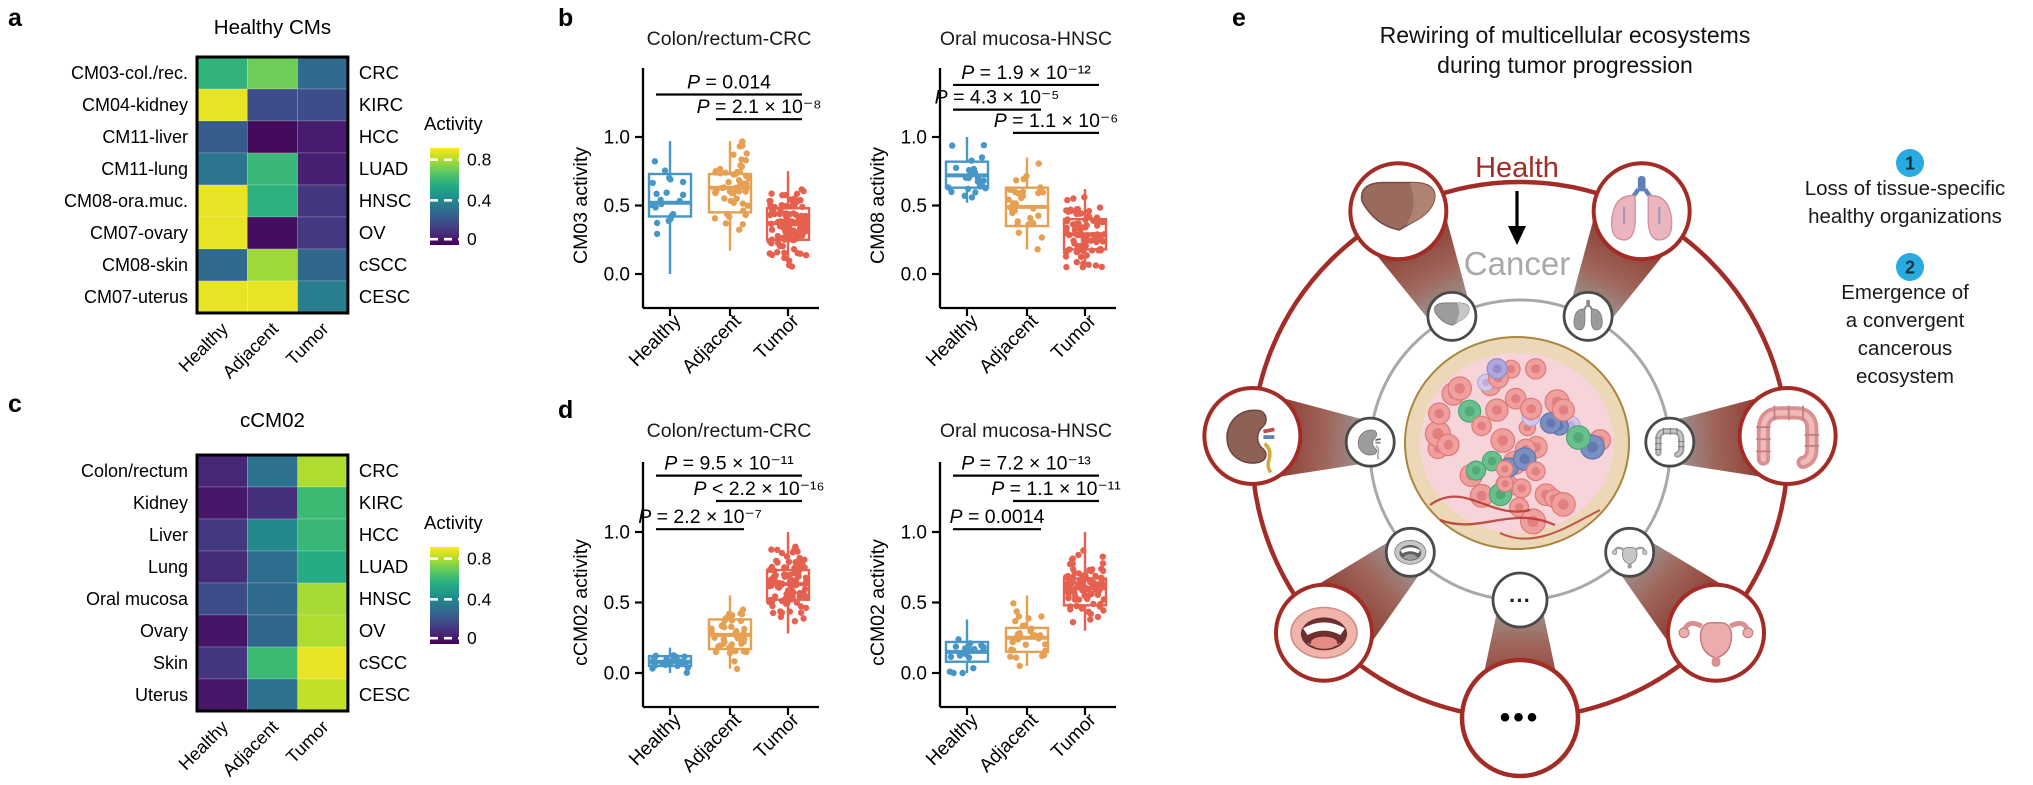 This screenshot has height=785, width=2033. Describe the element at coordinates (1716, 643) in the screenshot. I see `uterus-icon` at that location.